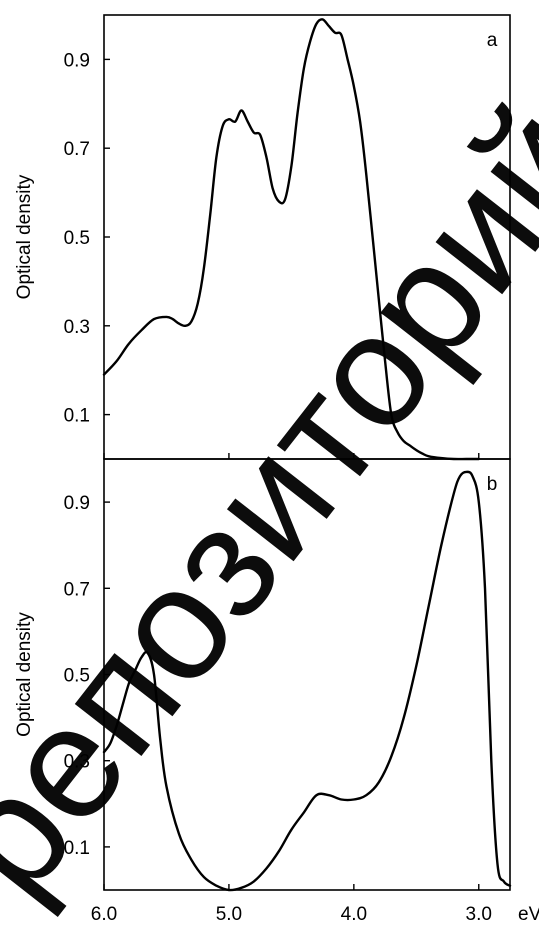 Image resolution: width=539 pixels, height=927 pixels. What do you see at coordinates (479, 914) in the screenshot?
I see `x-tick-label: 3.0` at bounding box center [479, 914].